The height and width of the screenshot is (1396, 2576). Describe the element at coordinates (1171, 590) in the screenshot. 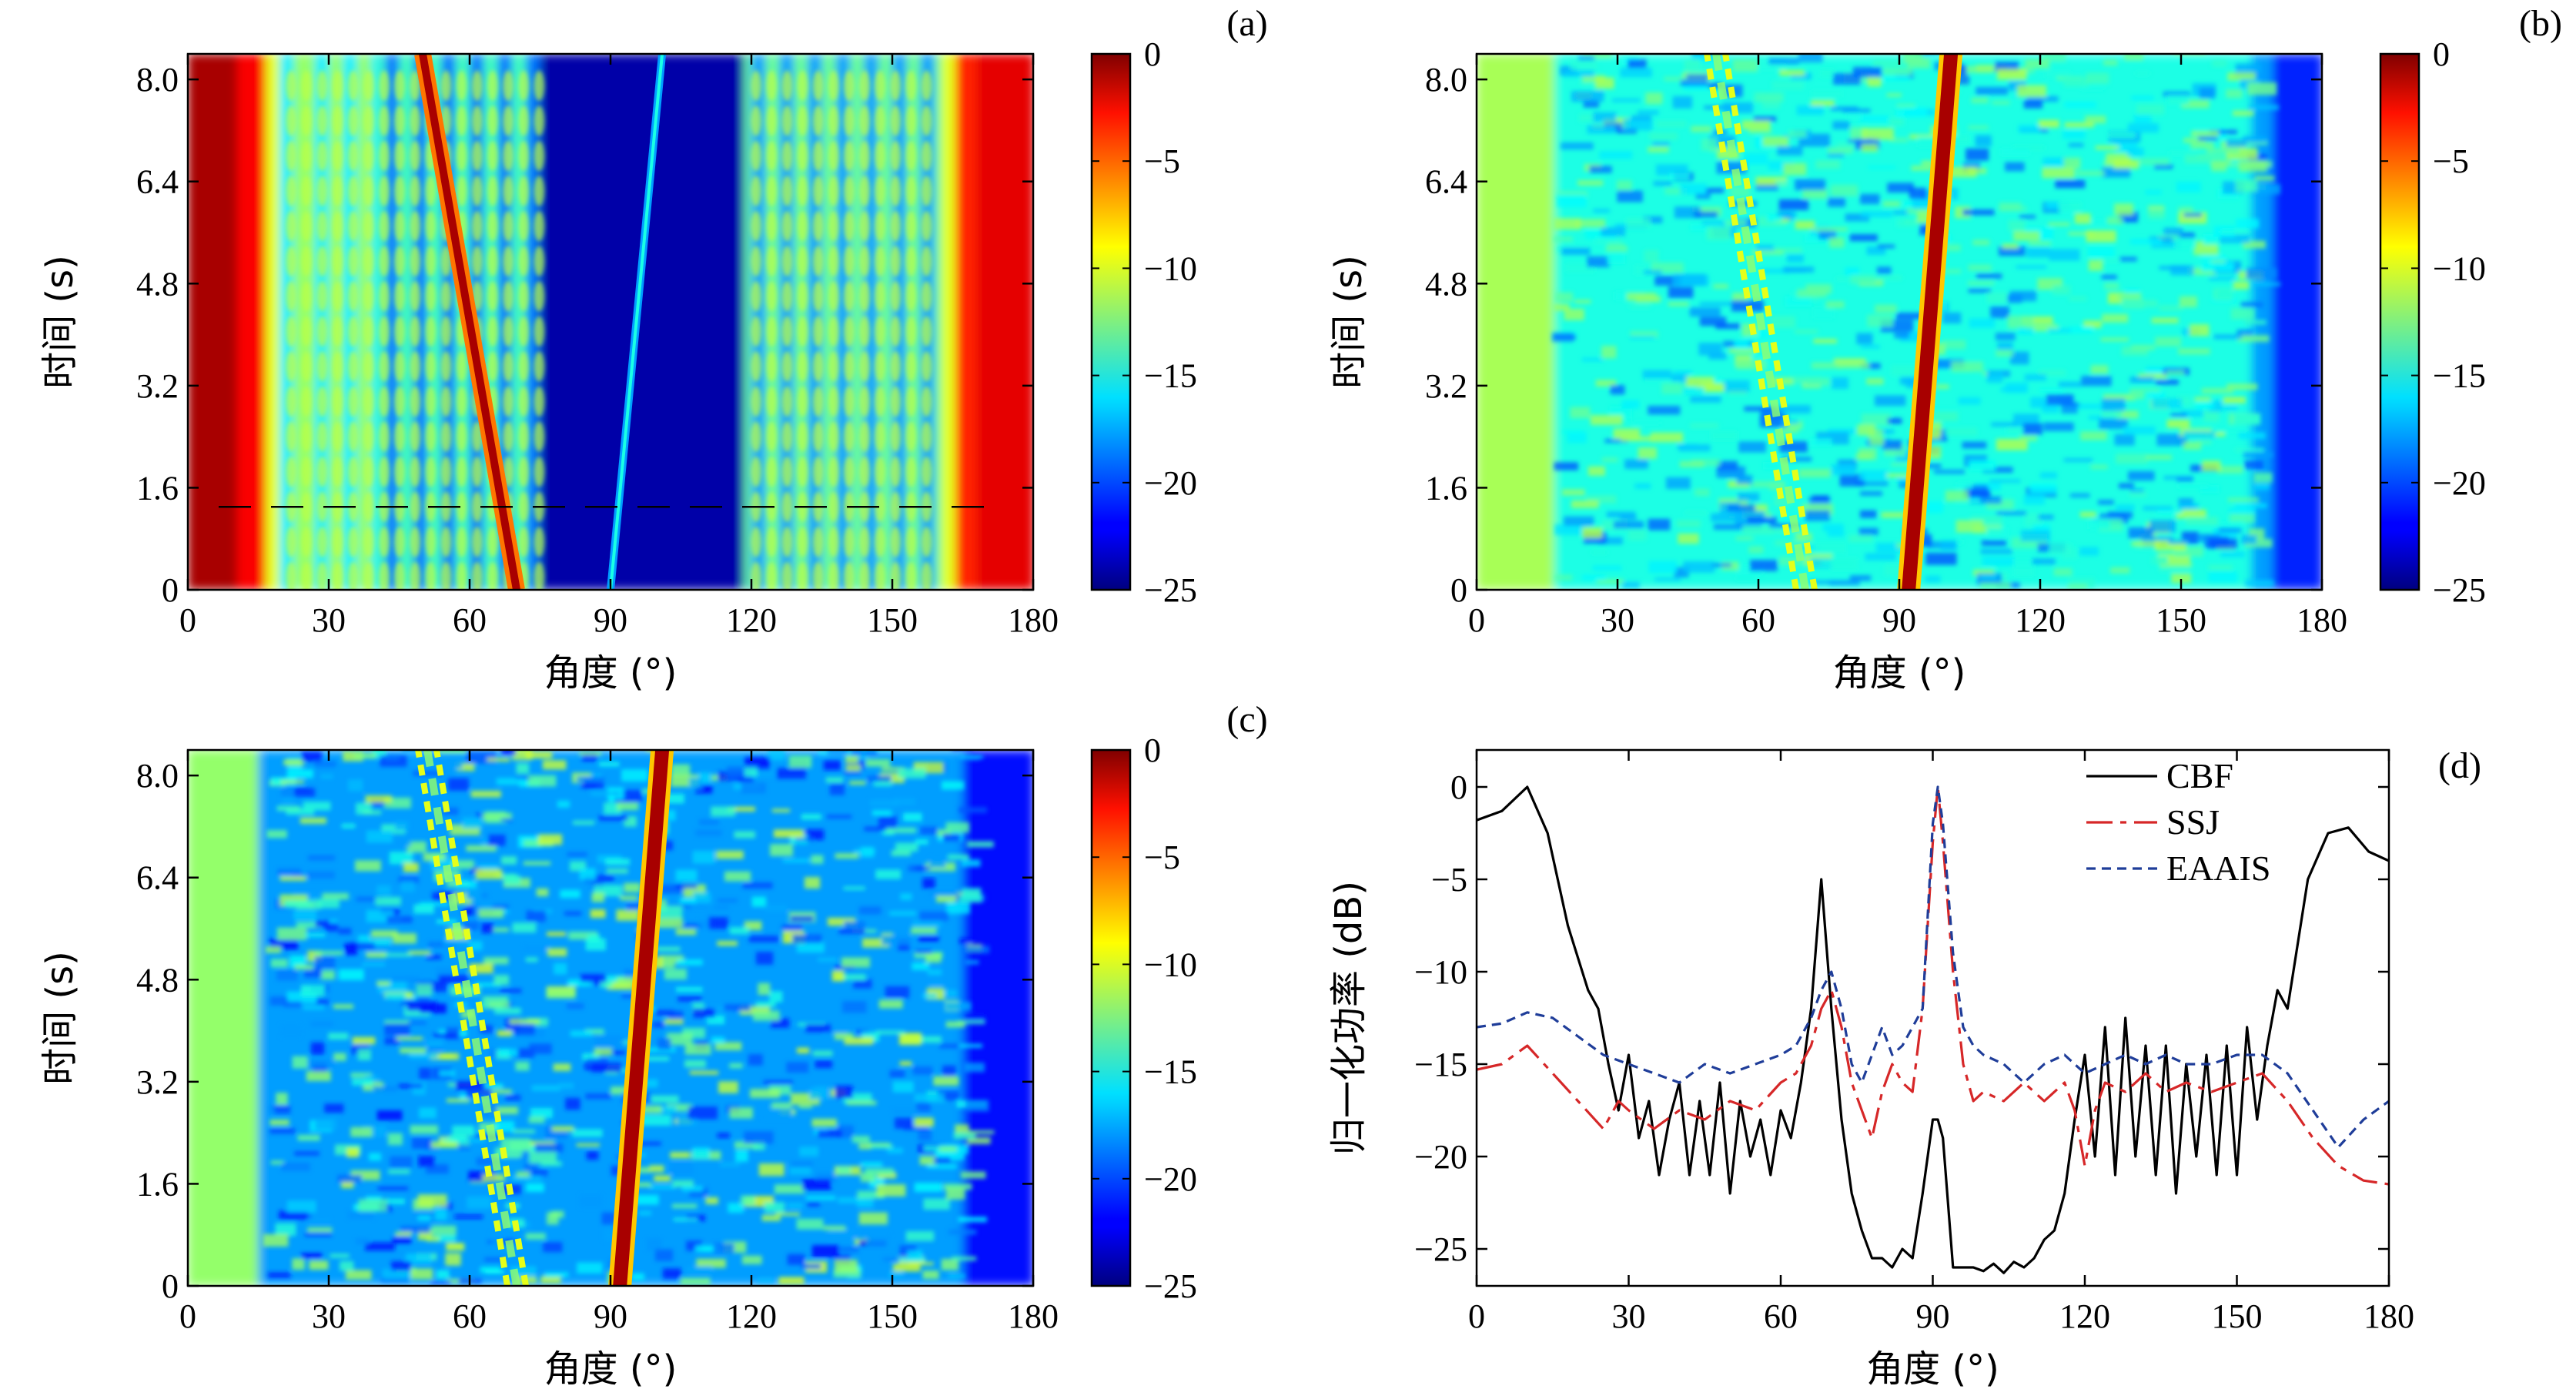

I see `panel-a-colorbar-tick-label: −25` at that location.